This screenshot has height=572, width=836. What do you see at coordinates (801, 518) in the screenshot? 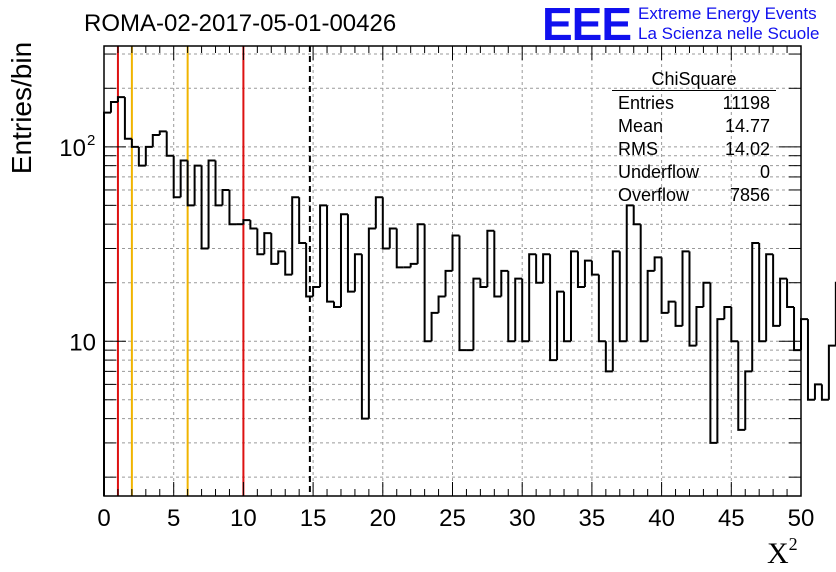
I see `x-tick-label: 50` at bounding box center [801, 518].